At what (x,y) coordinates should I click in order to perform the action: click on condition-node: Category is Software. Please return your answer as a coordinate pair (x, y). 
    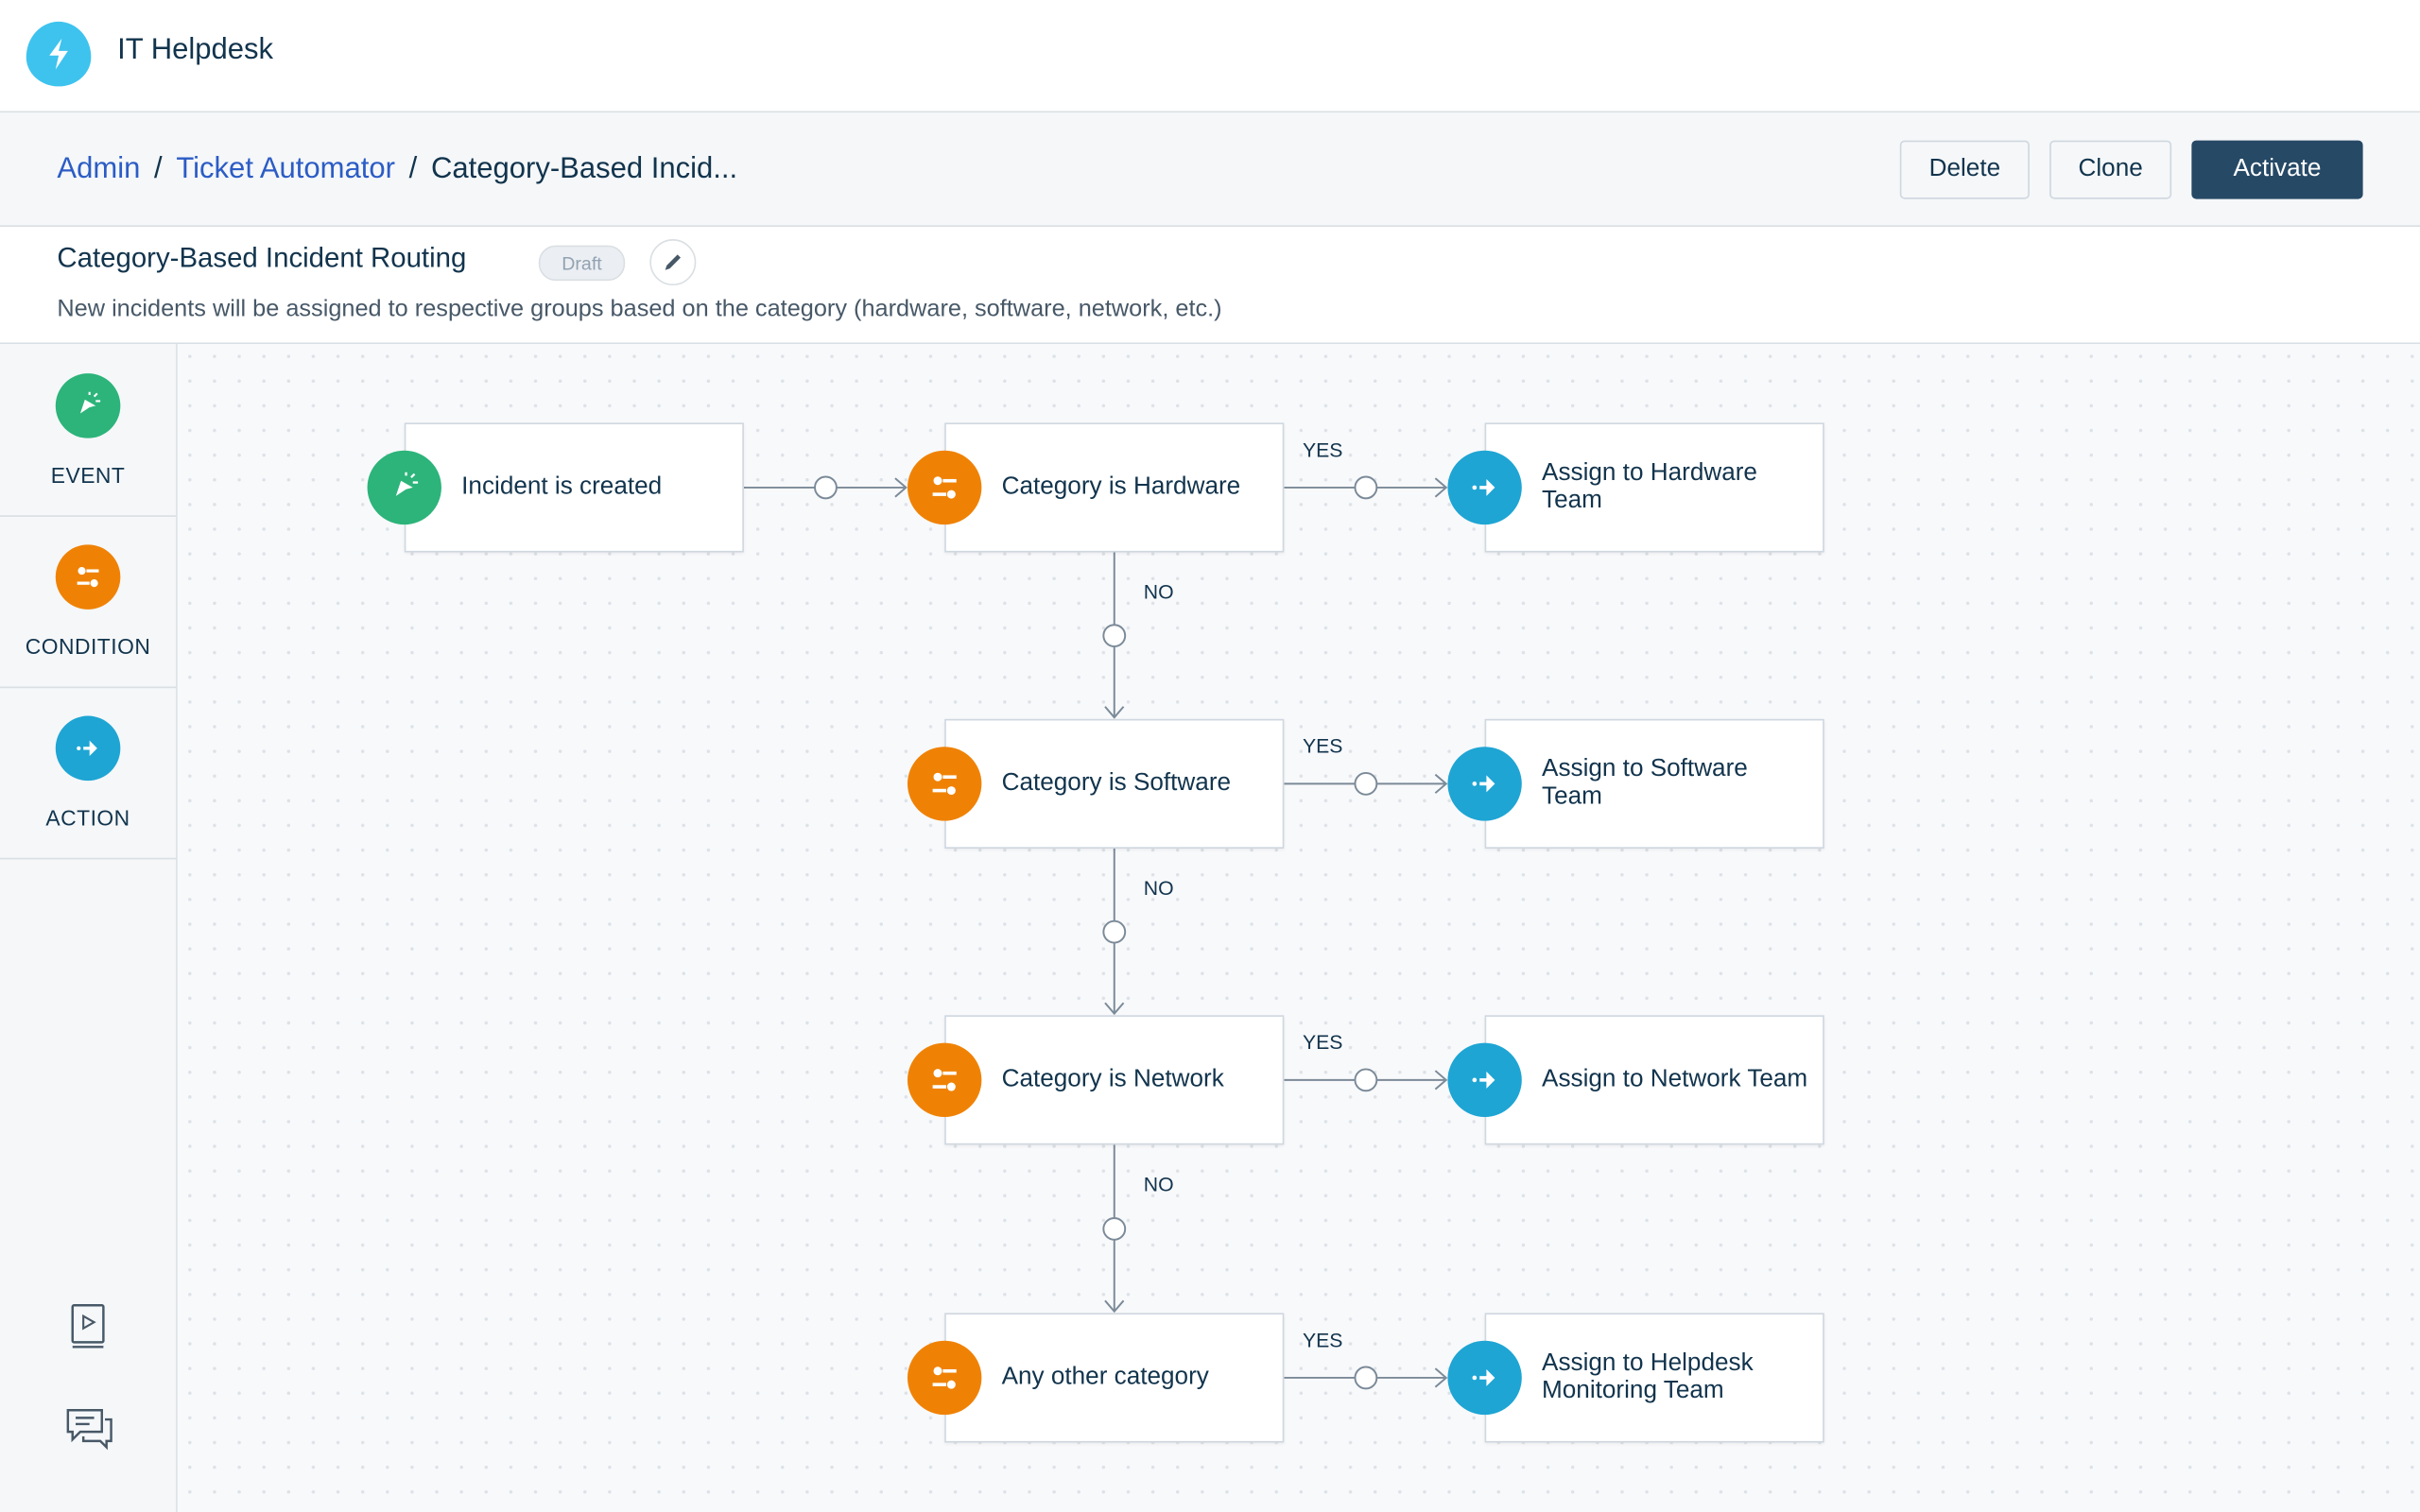
    Looking at the image, I should click on (1114, 783).